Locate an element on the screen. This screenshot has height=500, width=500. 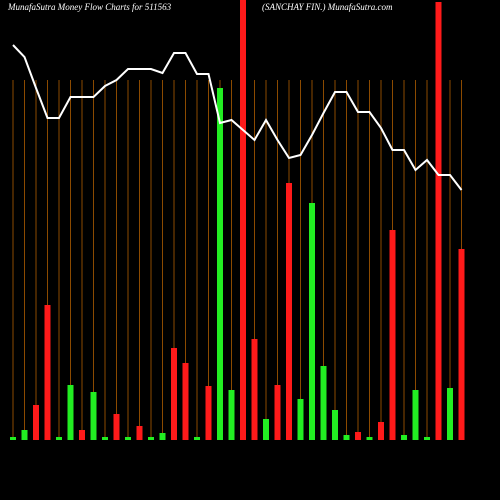
chart-title: MunafaSutra Money Flow Charts for 511563 is located at coordinates (89, 7).